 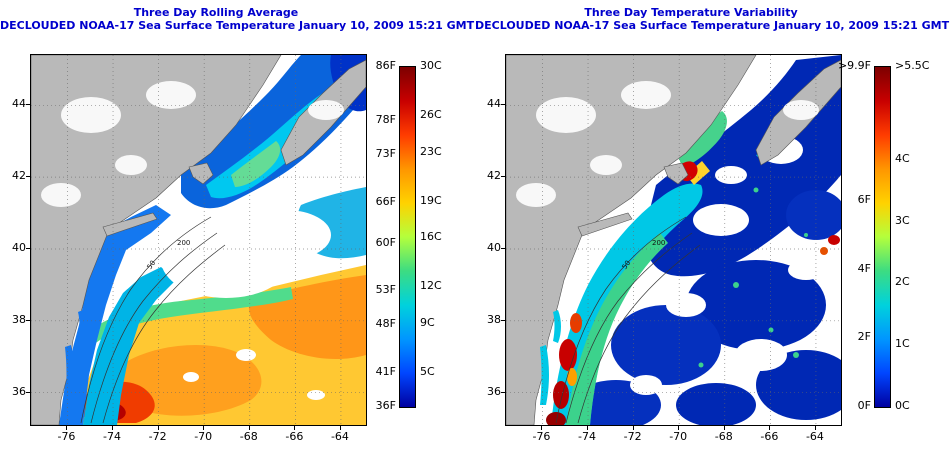 I want to click on colorbar-fahrenheit-label: 4F, so click(x=864, y=268).